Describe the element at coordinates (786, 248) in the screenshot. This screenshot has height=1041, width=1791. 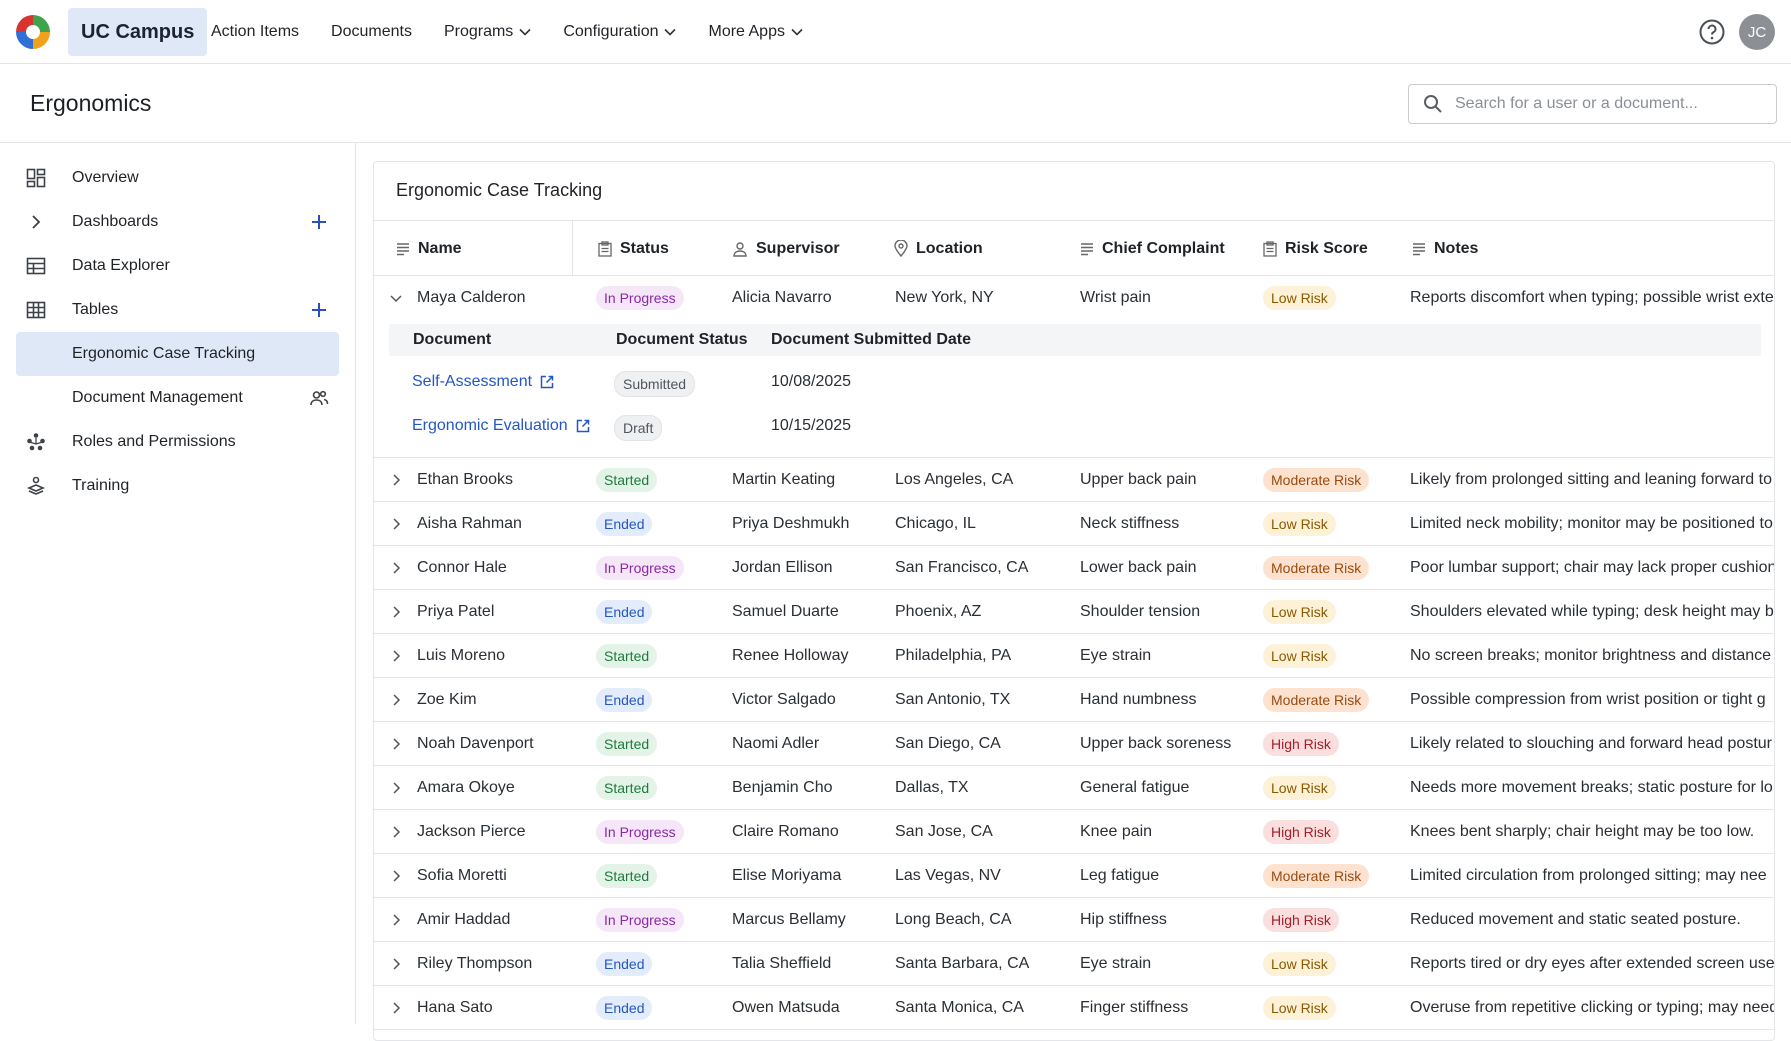
I see `column-header-supervisor: Supervisor` at that location.